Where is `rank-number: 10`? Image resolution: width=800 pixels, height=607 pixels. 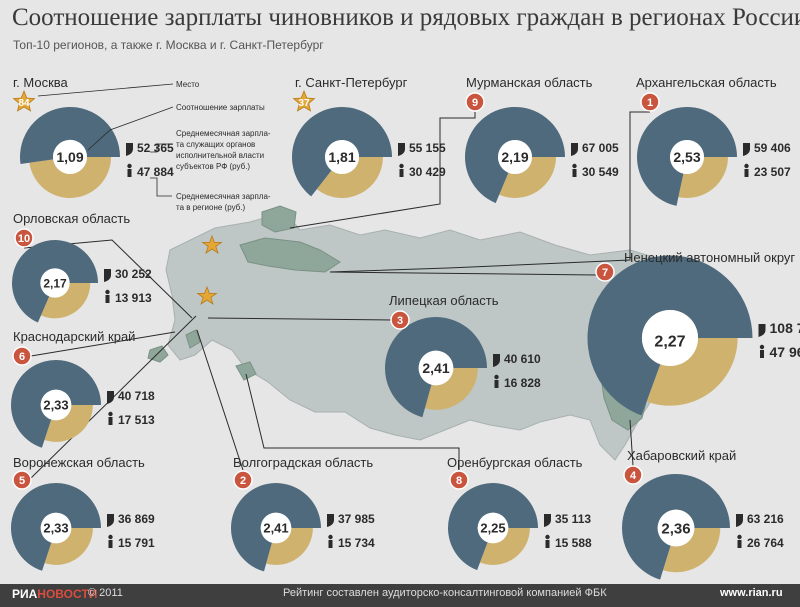 rank-number: 10 is located at coordinates (24, 239).